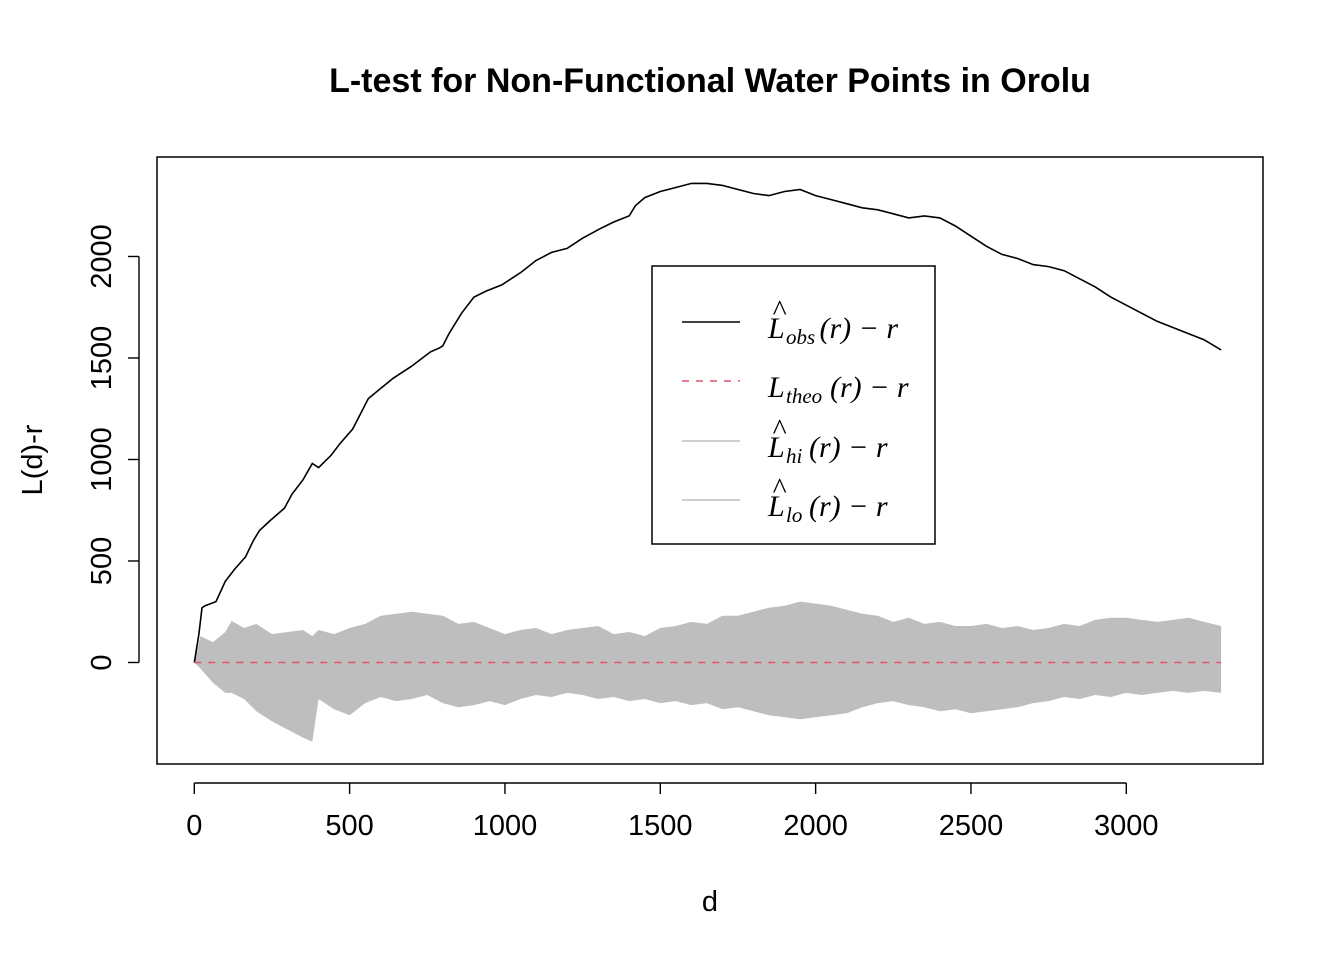  I want to click on y-axis-label: L(d)-r, so click(33, 459).